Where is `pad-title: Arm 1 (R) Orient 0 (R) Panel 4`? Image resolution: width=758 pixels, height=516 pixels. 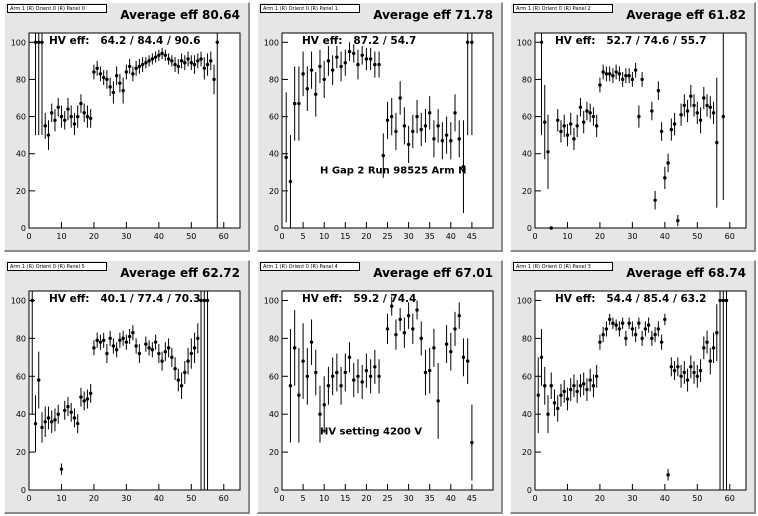 pad-title: Arm 1 (R) Orient 0 (R) Panel 4 is located at coordinates (310, 266).